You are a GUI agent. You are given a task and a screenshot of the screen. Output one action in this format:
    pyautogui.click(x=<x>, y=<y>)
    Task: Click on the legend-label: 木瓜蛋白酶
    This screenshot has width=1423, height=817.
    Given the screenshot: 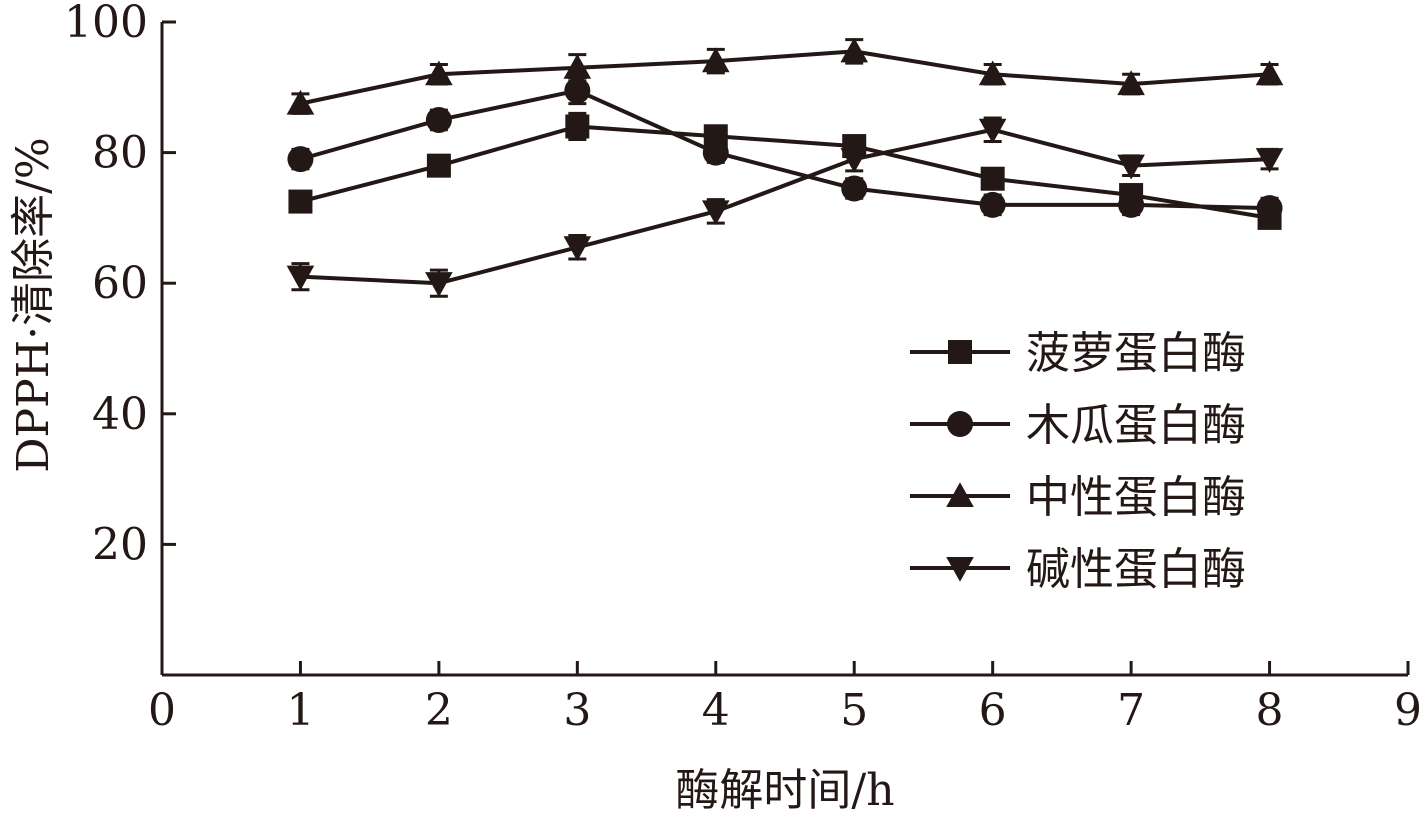 What is the action you would take?
    pyautogui.click(x=1136, y=425)
    